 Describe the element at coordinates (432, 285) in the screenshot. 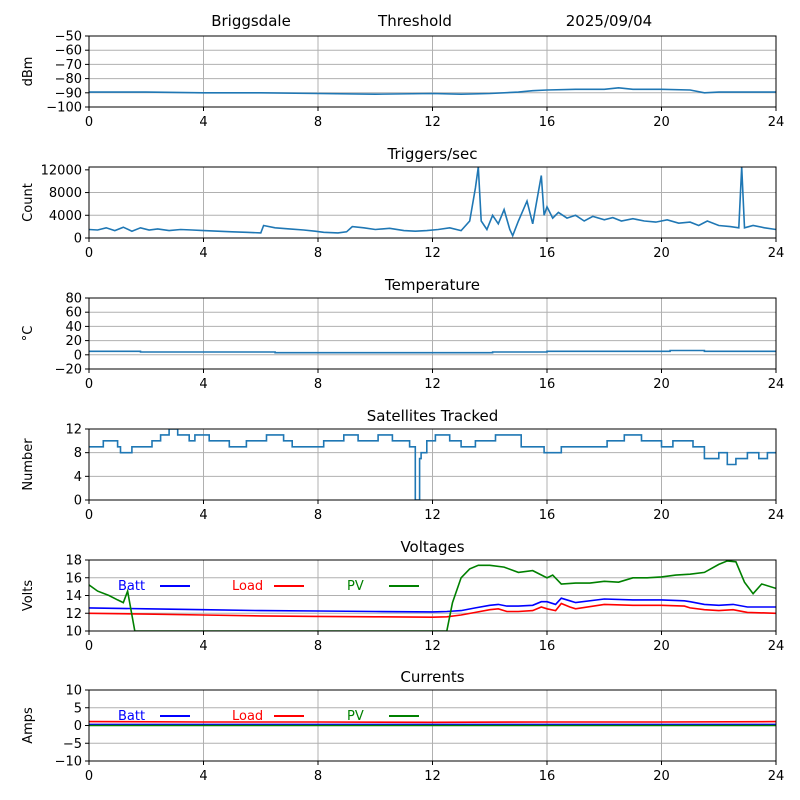

I see `panel-title: Temperature` at that location.